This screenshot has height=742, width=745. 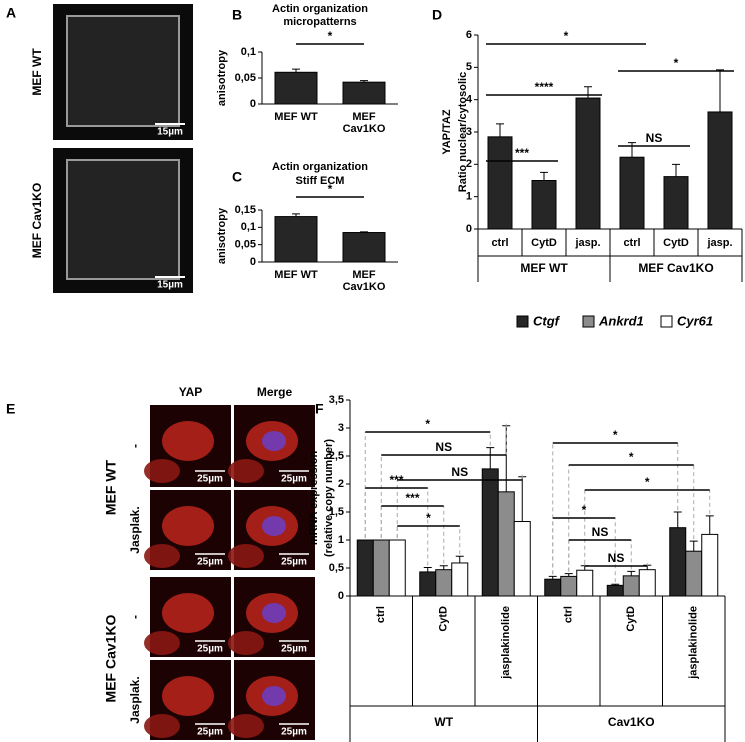 What do you see at coordinates (544, 87) in the screenshot?
I see `significance-label: ****` at bounding box center [544, 87].